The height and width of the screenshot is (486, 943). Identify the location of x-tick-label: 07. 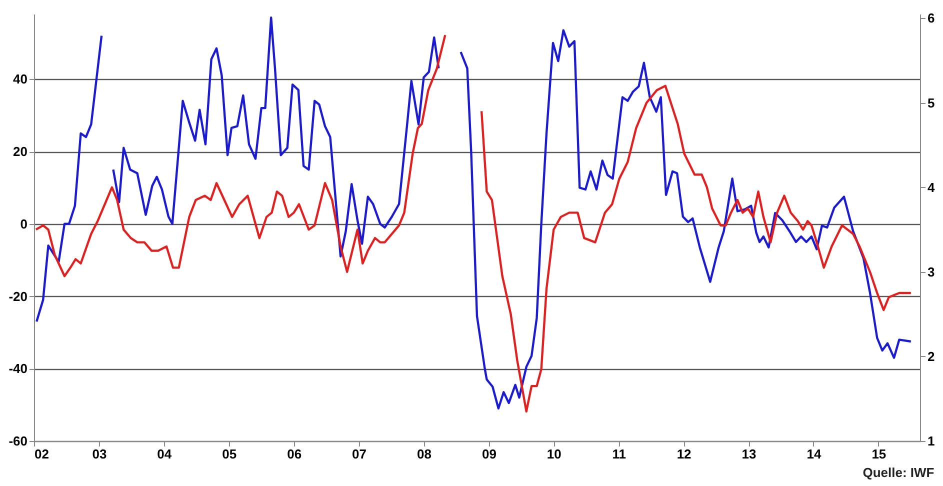
(359, 454).